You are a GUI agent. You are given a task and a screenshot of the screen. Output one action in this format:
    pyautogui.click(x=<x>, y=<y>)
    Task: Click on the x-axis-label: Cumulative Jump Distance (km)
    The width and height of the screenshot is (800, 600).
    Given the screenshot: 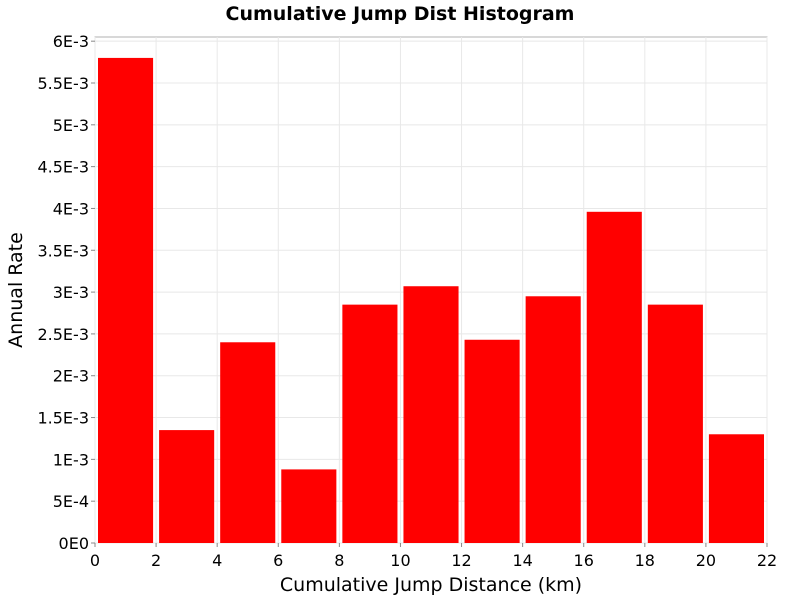 What is the action you would take?
    pyautogui.click(x=431, y=585)
    